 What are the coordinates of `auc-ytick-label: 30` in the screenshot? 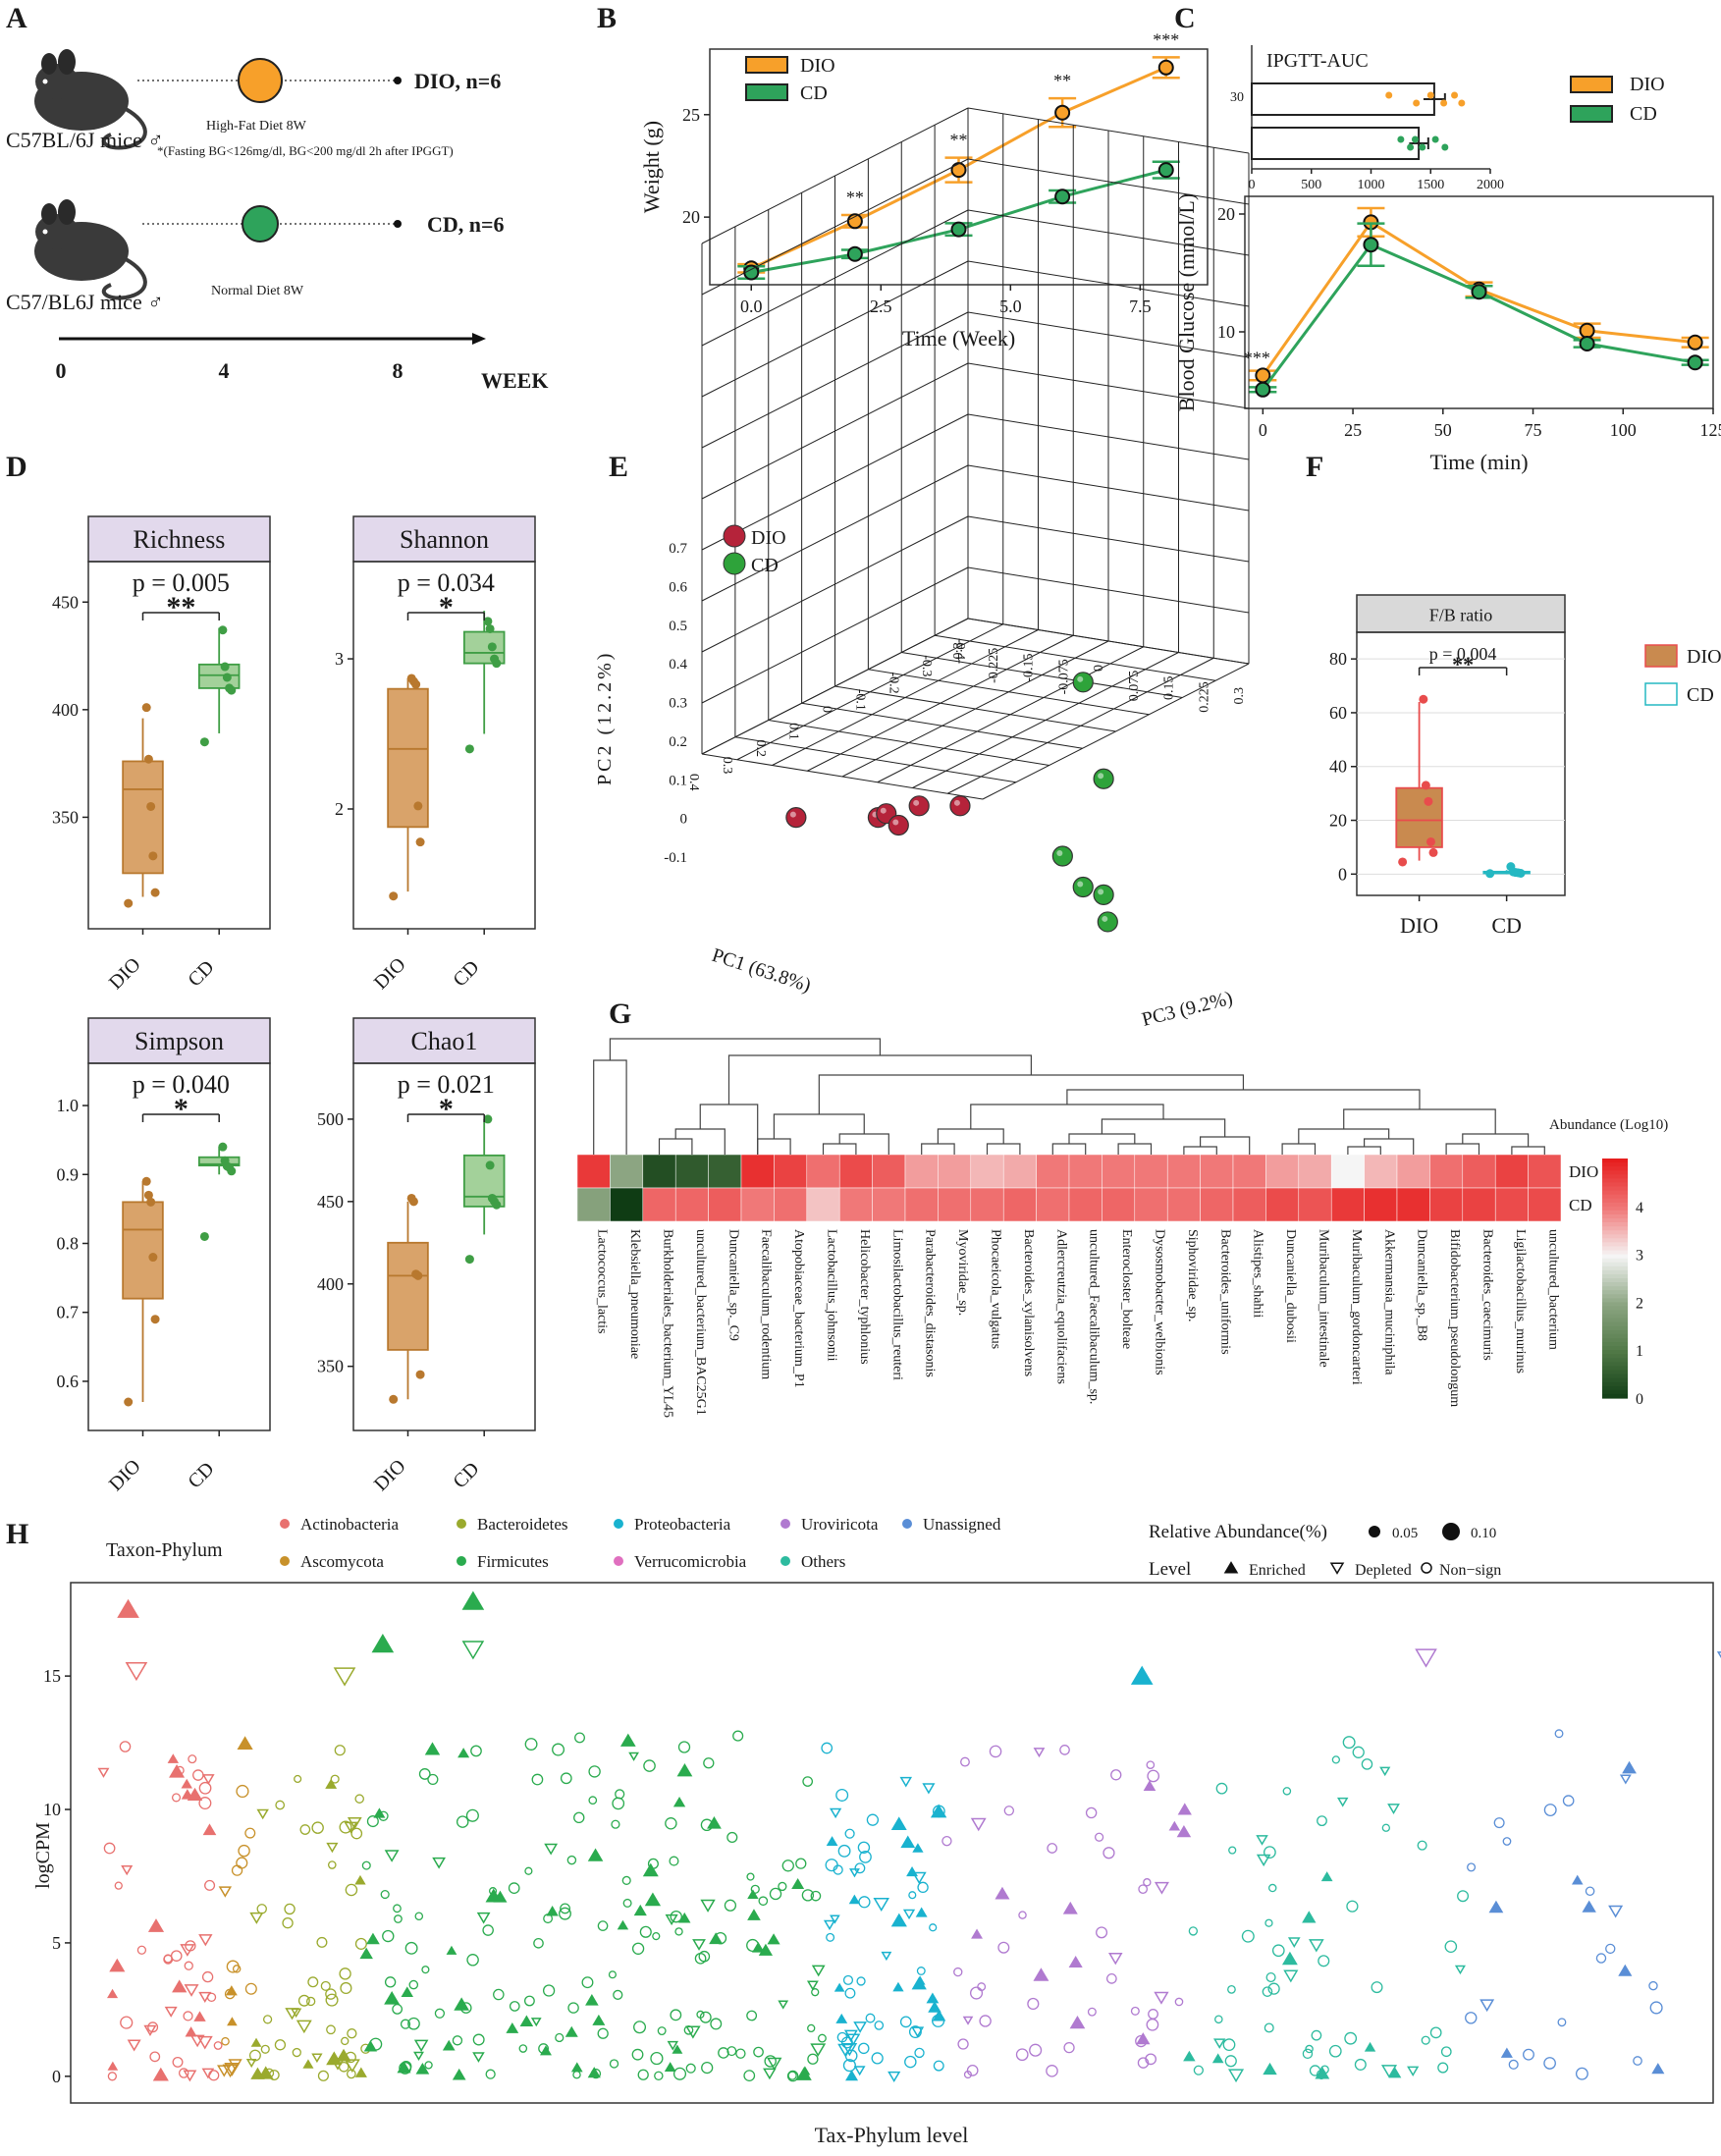 It's located at (1237, 98).